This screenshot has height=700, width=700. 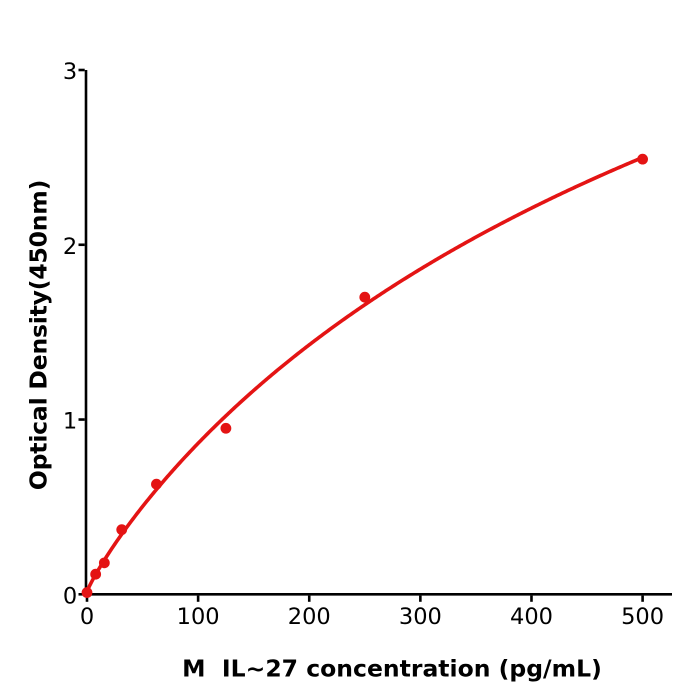 I want to click on x-tick-label: 300, so click(x=420, y=617).